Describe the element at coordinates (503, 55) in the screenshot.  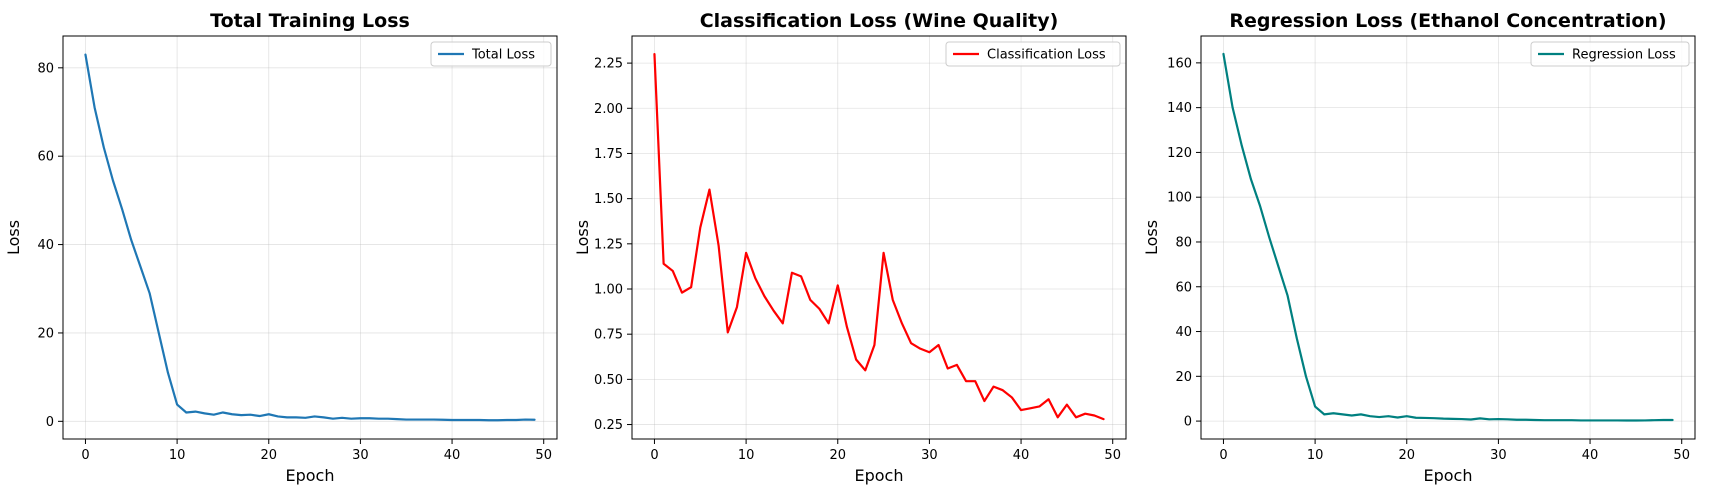
I see `legend-label-0: Total Loss` at that location.